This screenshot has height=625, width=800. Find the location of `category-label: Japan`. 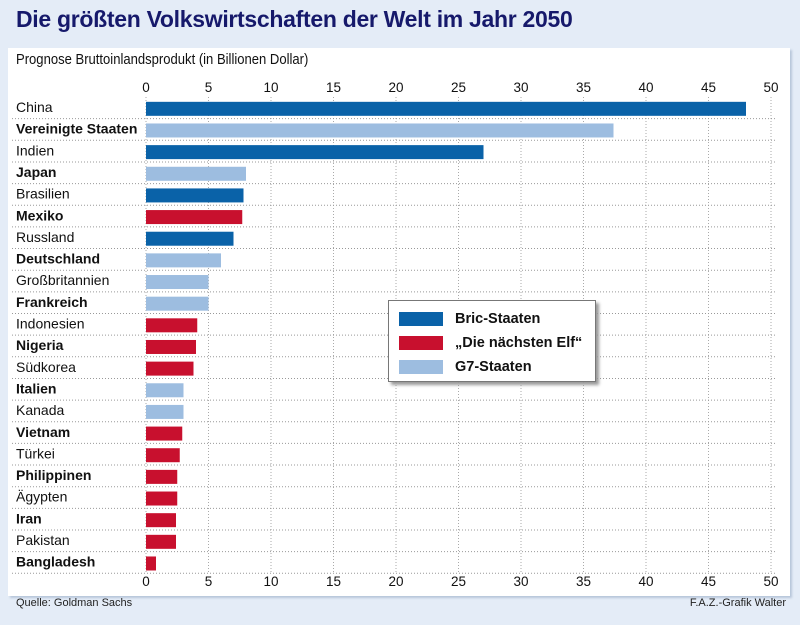

category-label: Japan is located at coordinates (36, 172).